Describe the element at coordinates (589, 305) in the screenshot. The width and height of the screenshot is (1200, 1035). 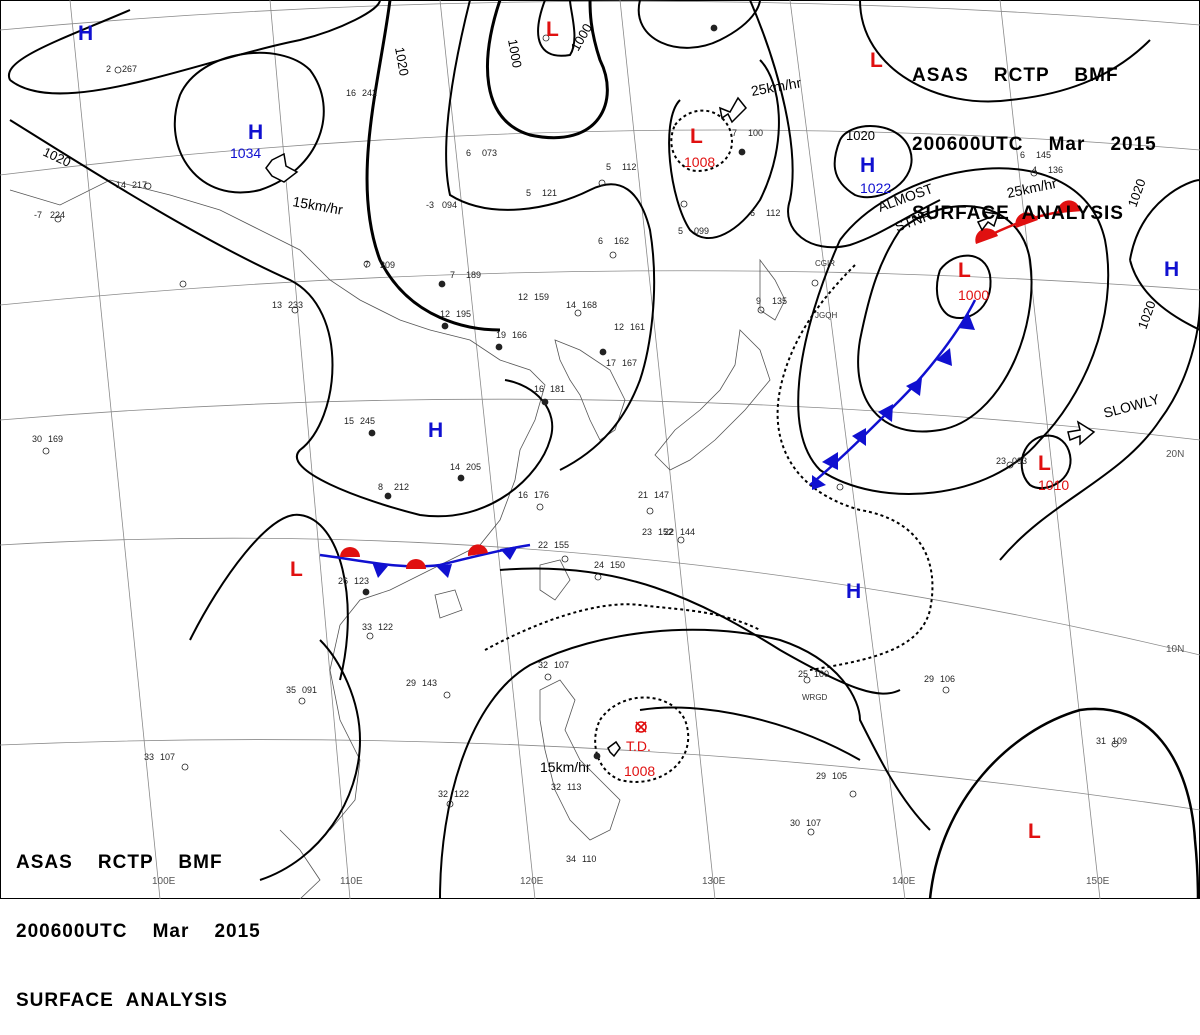
I see `station-pressure-10: 168` at that location.